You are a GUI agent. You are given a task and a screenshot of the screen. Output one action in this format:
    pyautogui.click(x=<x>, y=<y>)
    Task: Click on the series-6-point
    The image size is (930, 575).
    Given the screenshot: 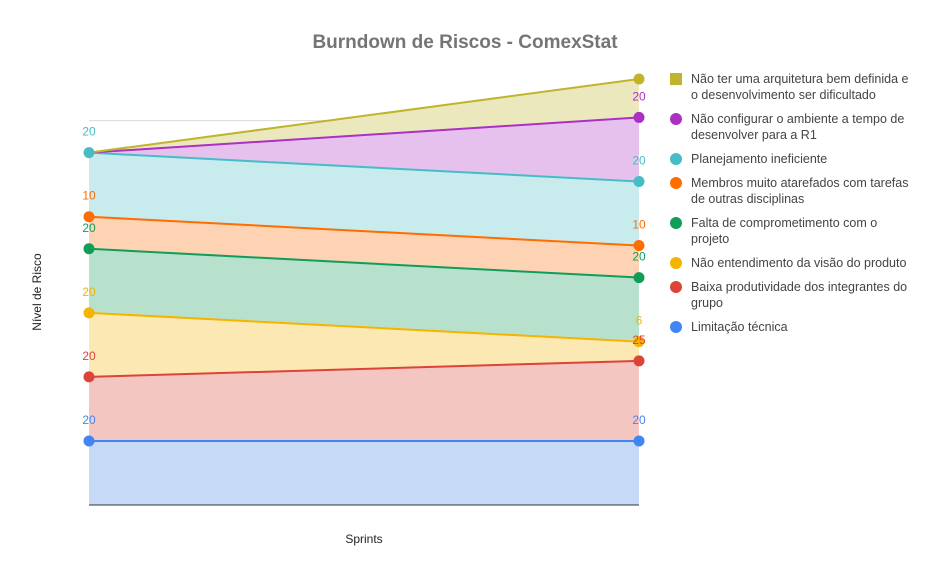 What is the action you would take?
    pyautogui.click(x=639, y=117)
    